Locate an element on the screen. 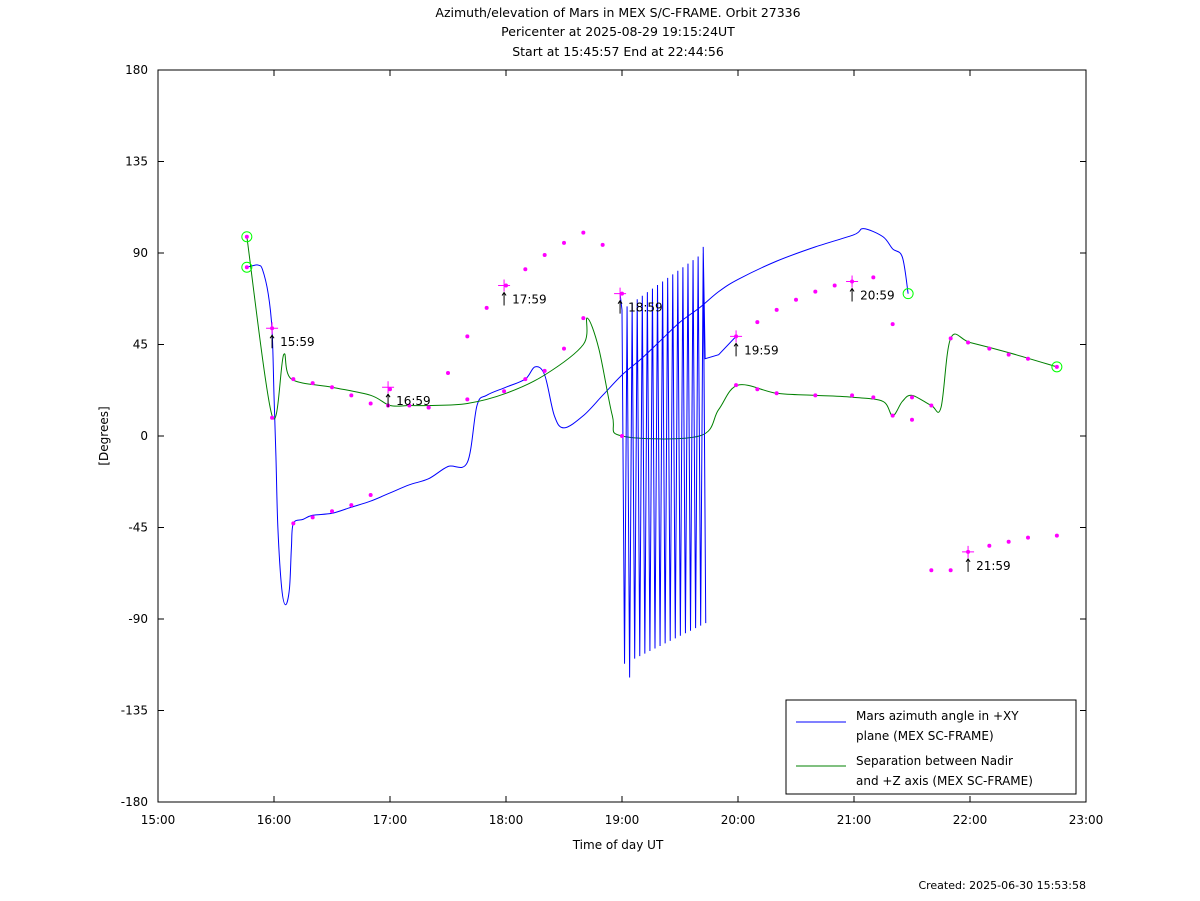 This screenshot has height=901, width=1200. y-tick-label: 45 is located at coordinates (140, 345).